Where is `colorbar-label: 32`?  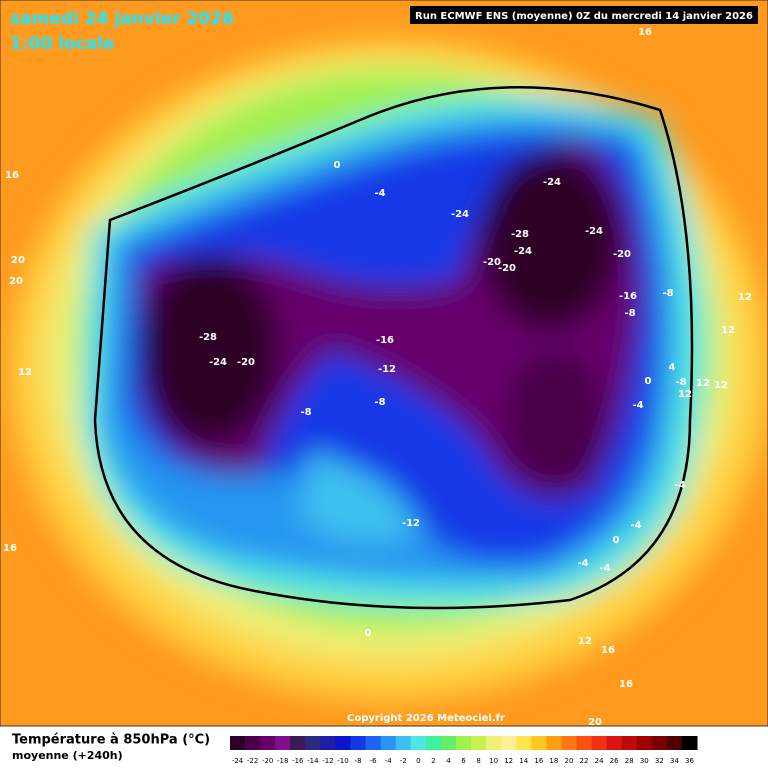
colorbar-label: 32 is located at coordinates (659, 761).